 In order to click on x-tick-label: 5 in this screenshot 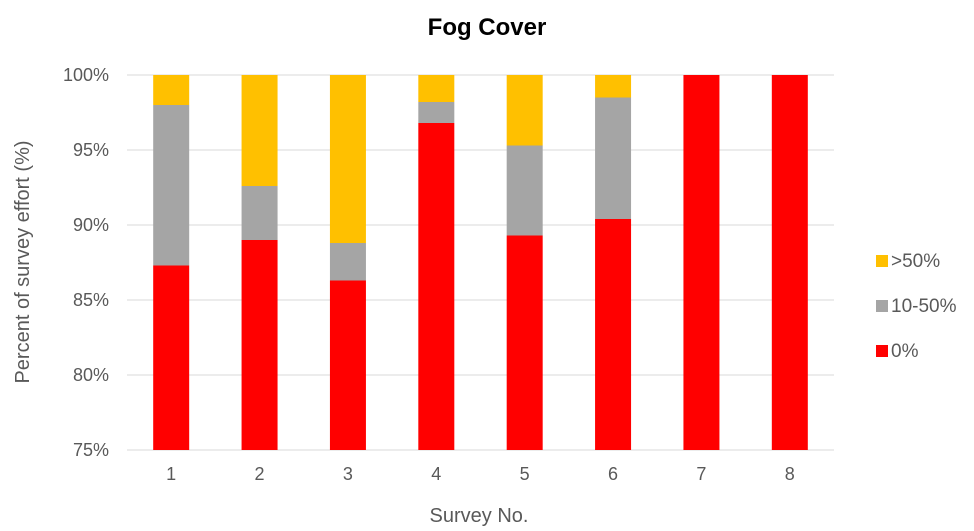, I will do `click(525, 474)`.